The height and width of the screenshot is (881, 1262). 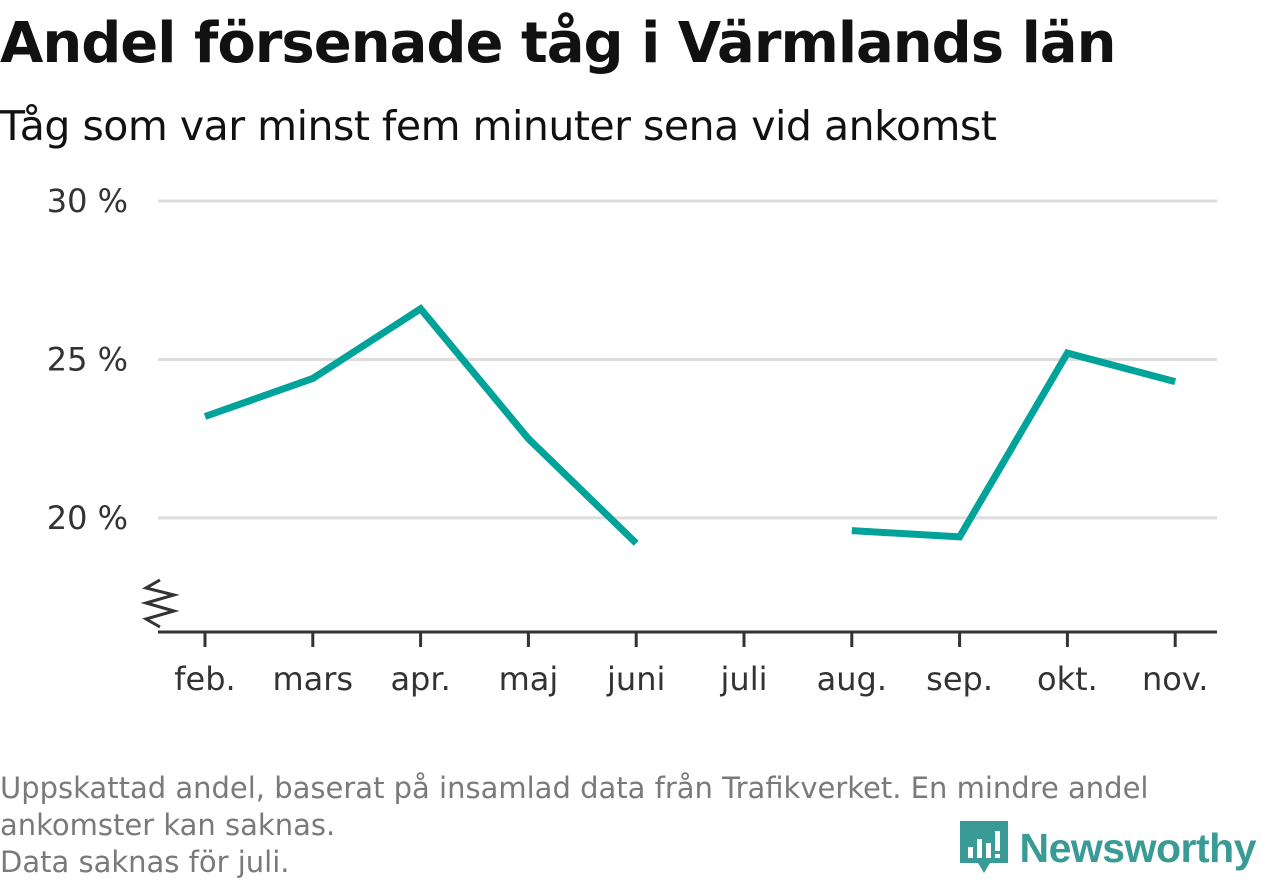 I want to click on footer-missing-data-note: Data saknas för juli., so click(x=145, y=862).